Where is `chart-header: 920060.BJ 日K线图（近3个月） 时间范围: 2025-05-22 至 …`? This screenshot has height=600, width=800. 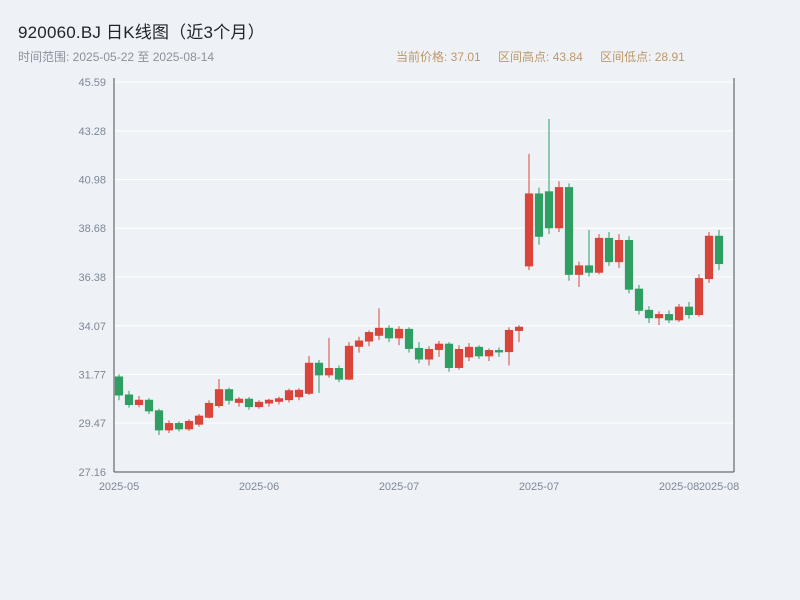 chart-header: 920060.BJ 日K线图（近3个月） 时间范围: 2025-05-22 至 … is located at coordinates (400, 41).